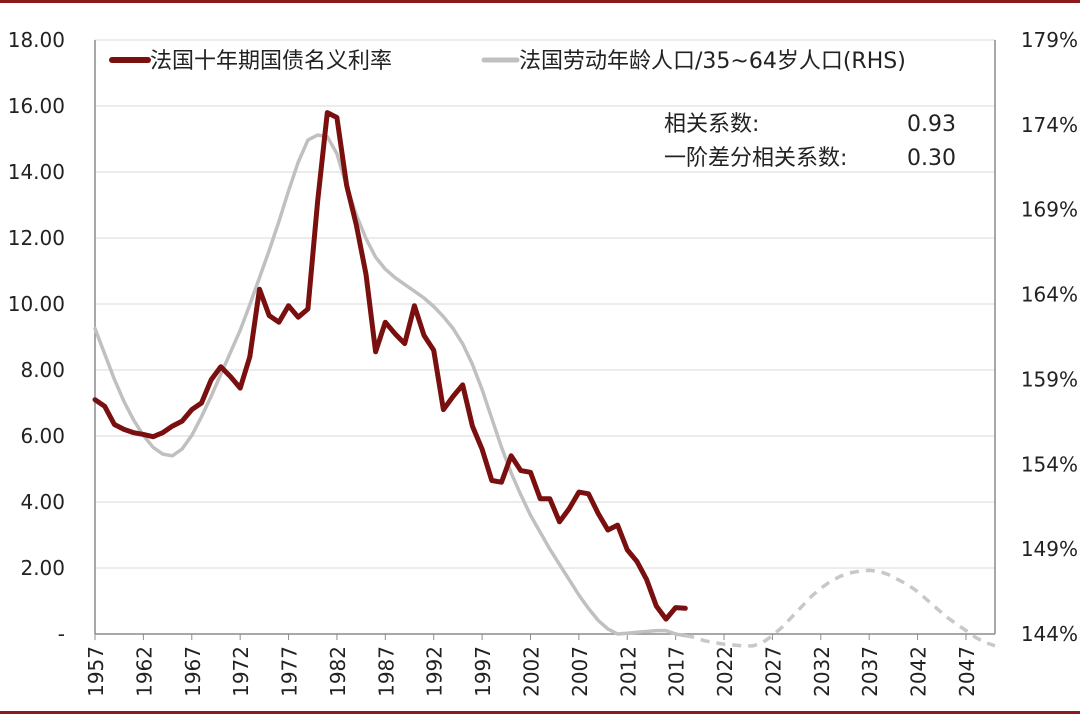 The image size is (1080, 715). What do you see at coordinates (1049, 379) in the screenshot?
I see `y-right-tick-label: 159%` at bounding box center [1049, 379].